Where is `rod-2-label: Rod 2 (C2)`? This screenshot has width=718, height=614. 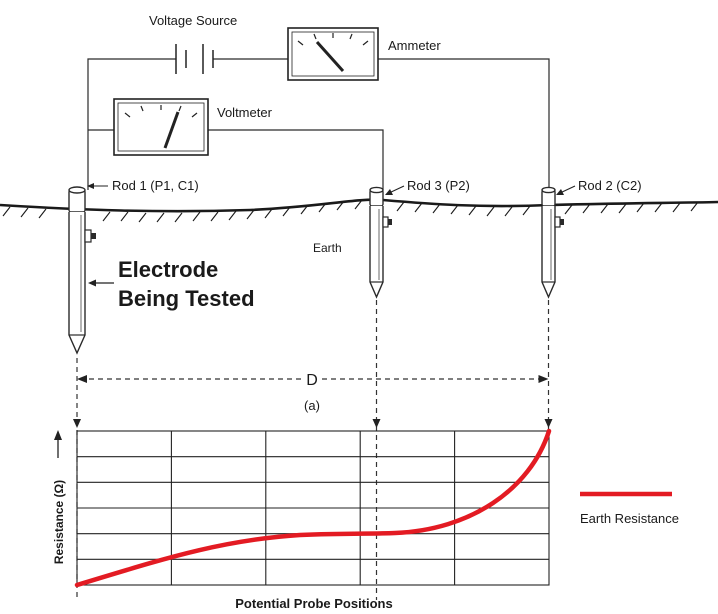
rod-2-label: Rod 2 (C2) is located at coordinates (610, 185).